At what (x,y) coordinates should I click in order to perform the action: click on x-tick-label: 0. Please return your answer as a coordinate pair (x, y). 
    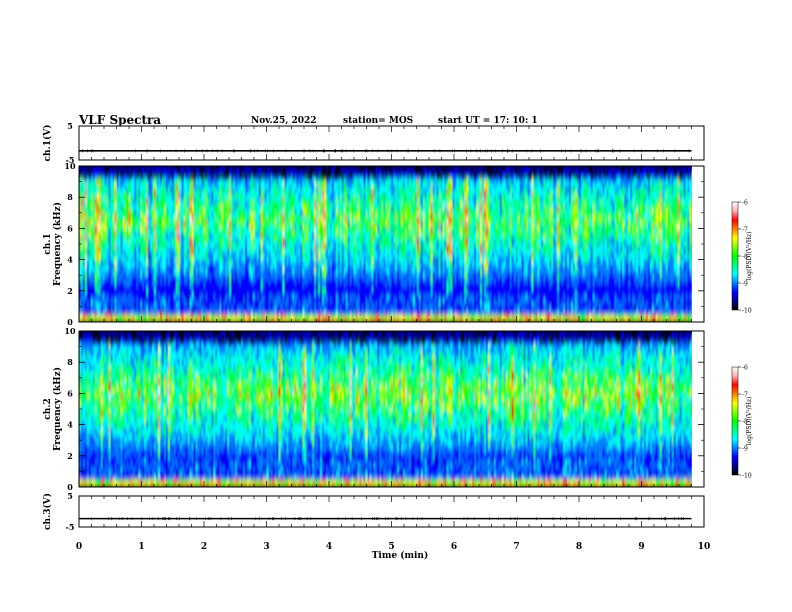
    Looking at the image, I should click on (79, 547).